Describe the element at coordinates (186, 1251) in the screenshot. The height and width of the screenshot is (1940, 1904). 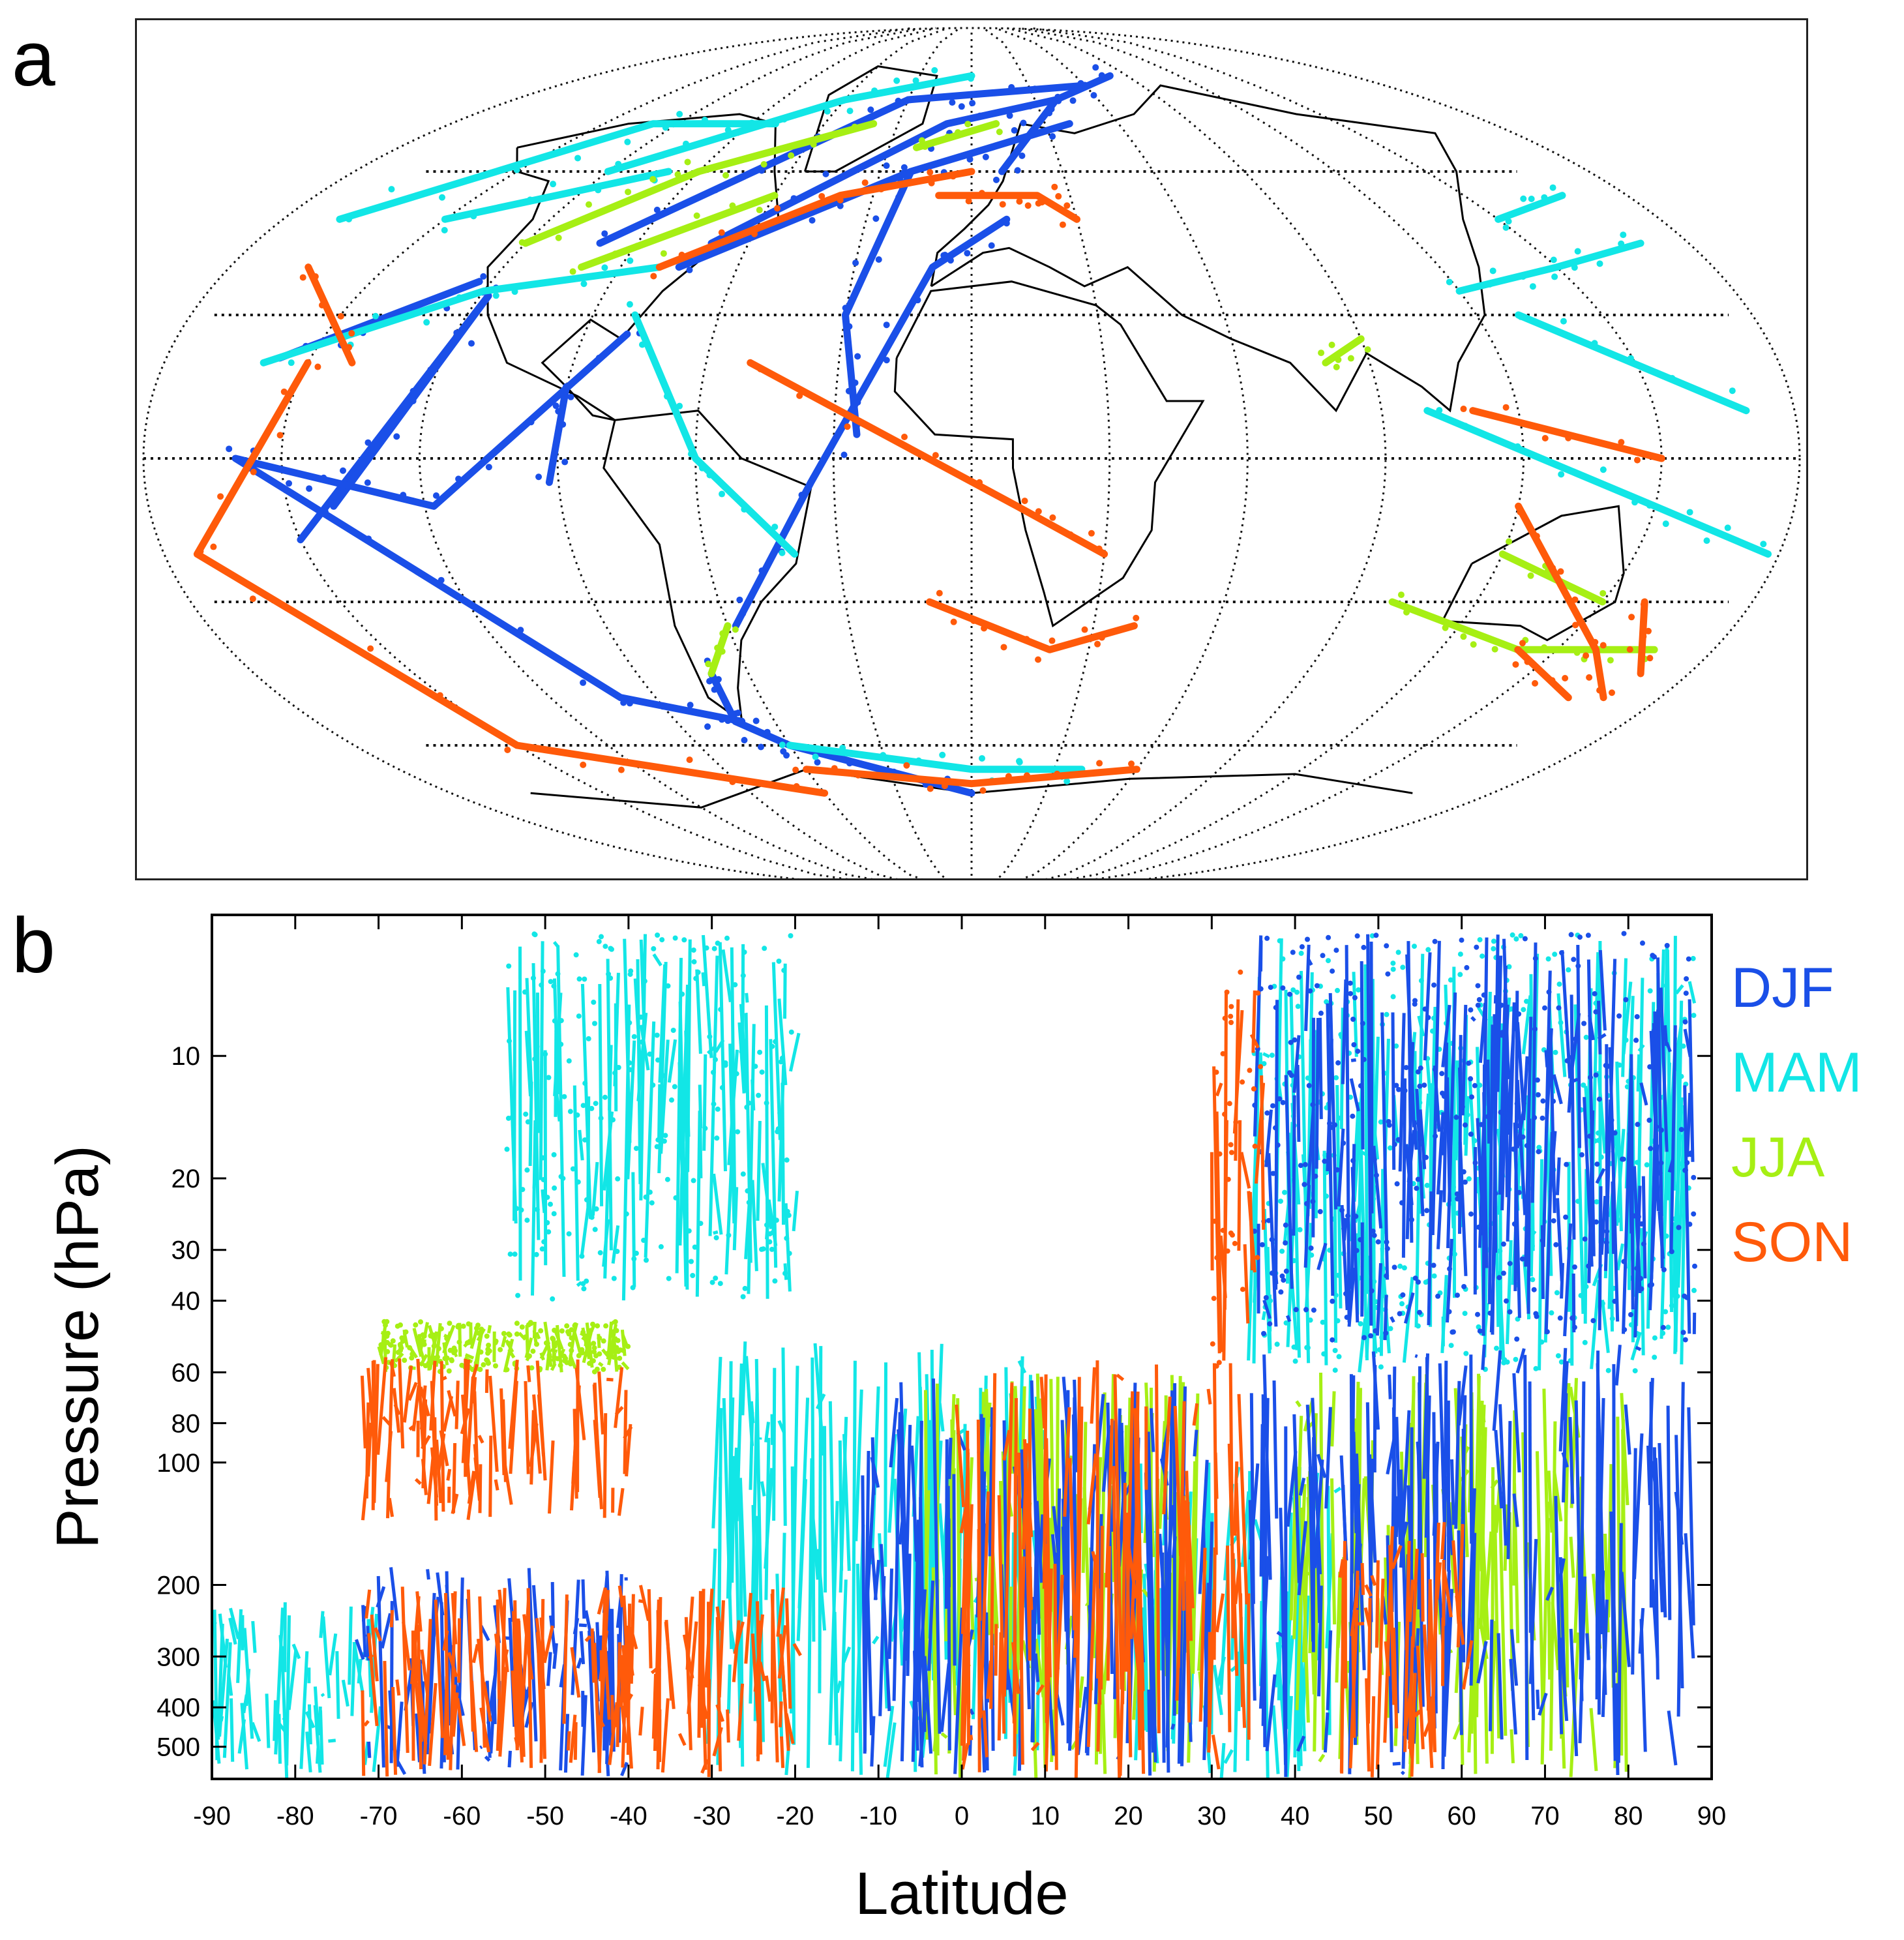
I see `y-tick-label: 30` at that location.